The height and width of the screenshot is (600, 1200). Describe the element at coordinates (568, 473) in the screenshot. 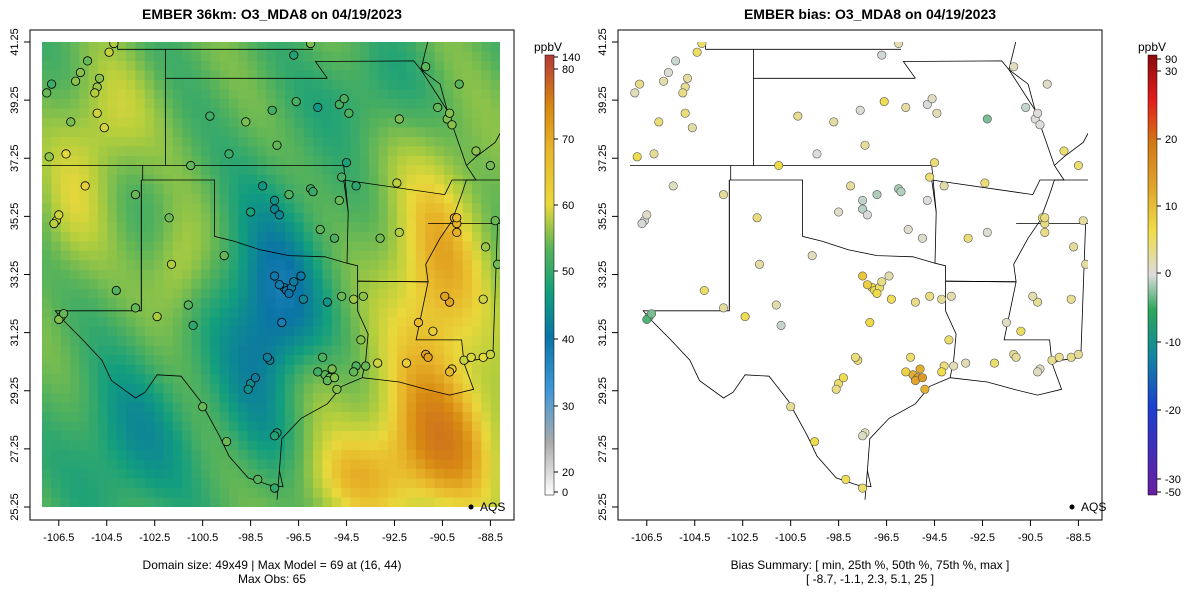

I see `colorbar-tick-label: 20` at that location.